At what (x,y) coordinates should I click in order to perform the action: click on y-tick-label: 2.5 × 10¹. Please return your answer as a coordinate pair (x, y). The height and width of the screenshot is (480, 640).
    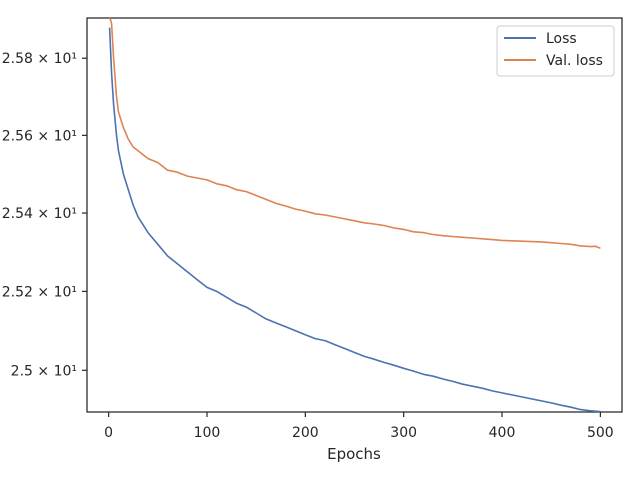
    Looking at the image, I should click on (44, 371).